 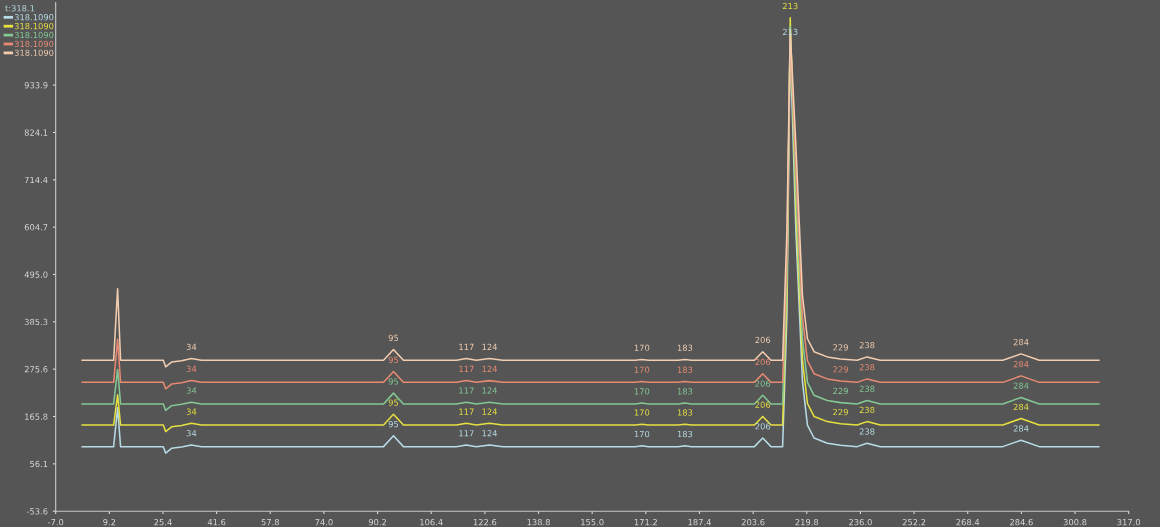 What do you see at coordinates (485, 522) in the screenshot?
I see `x-tick-label: 122.6` at bounding box center [485, 522].